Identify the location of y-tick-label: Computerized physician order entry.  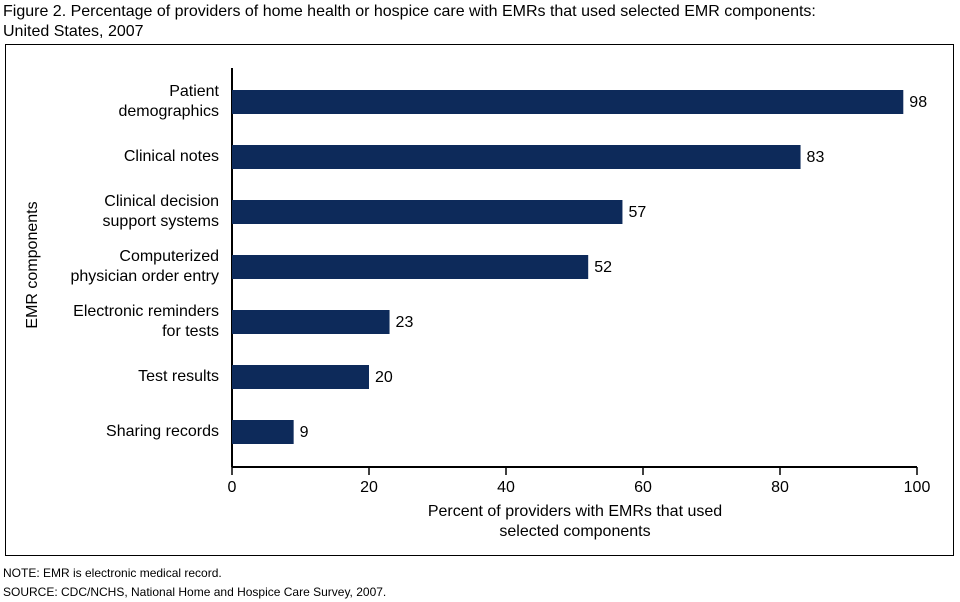
(144, 266).